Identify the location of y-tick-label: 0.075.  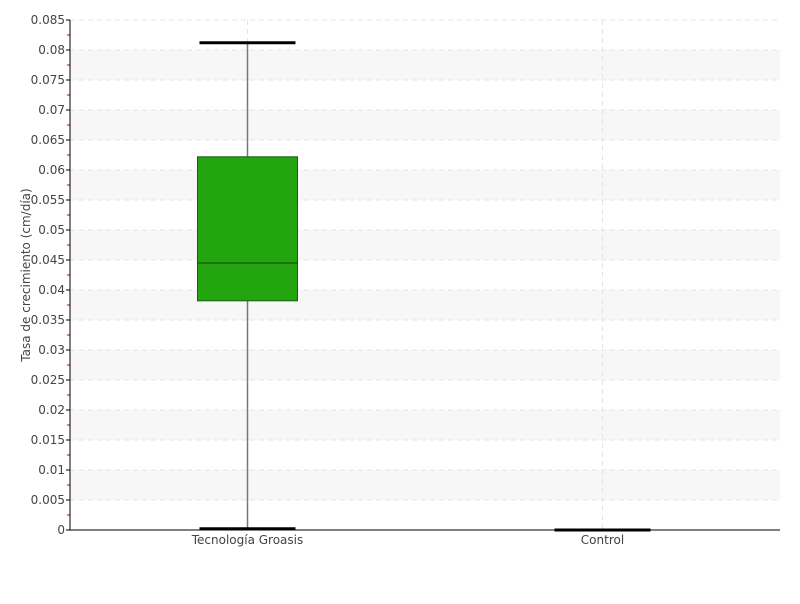
(48, 80).